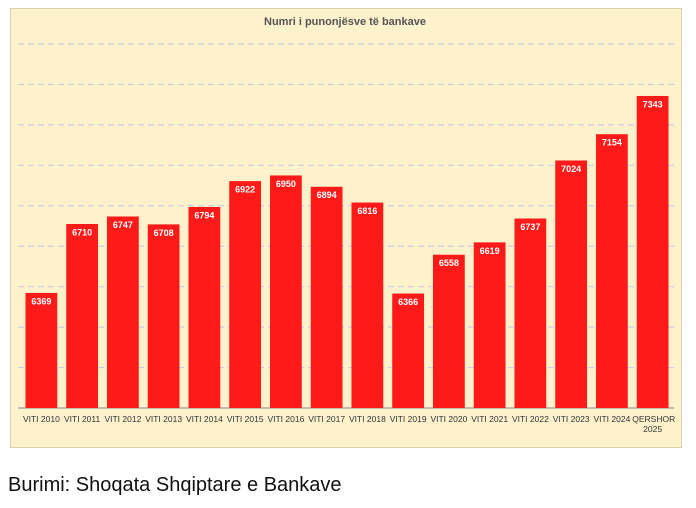 This screenshot has height=508, width=696. Describe the element at coordinates (245, 419) in the screenshot. I see `x-tick-label: VITI 2015` at that location.